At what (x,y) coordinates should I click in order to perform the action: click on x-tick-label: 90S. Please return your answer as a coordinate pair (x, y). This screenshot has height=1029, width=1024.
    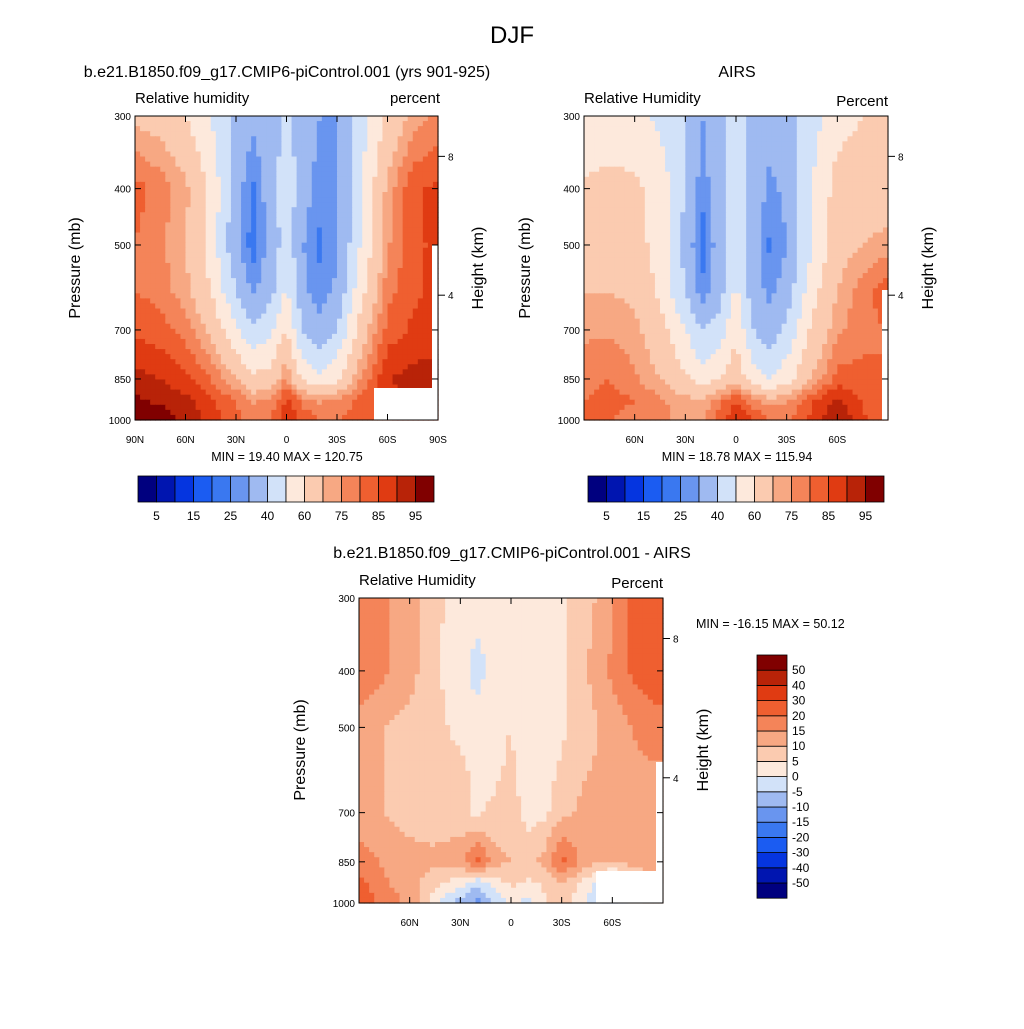
    Looking at the image, I should click on (438, 440).